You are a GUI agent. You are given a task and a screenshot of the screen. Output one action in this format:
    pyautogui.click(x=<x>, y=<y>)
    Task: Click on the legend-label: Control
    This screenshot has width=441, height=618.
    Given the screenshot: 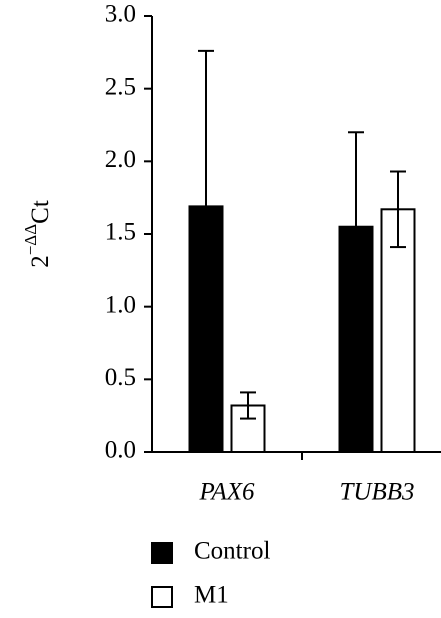 What is the action you would take?
    pyautogui.click(x=232, y=551)
    